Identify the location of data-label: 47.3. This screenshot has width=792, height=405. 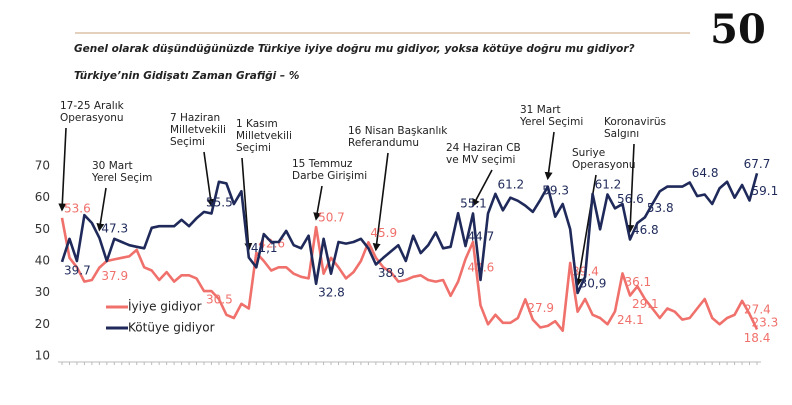
(114, 228).